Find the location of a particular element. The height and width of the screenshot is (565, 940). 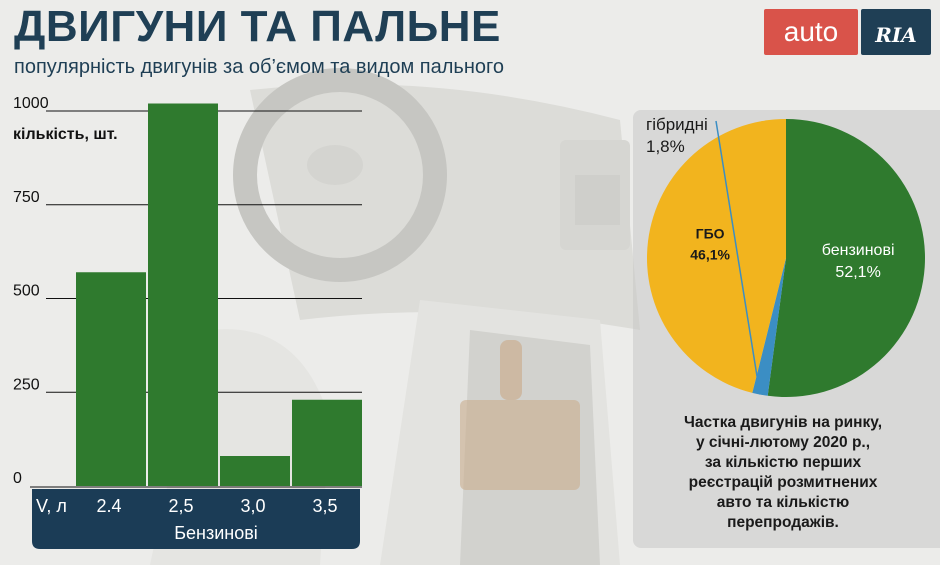

note-line: у січні-лютому 2020 р., is located at coordinates (783, 442).